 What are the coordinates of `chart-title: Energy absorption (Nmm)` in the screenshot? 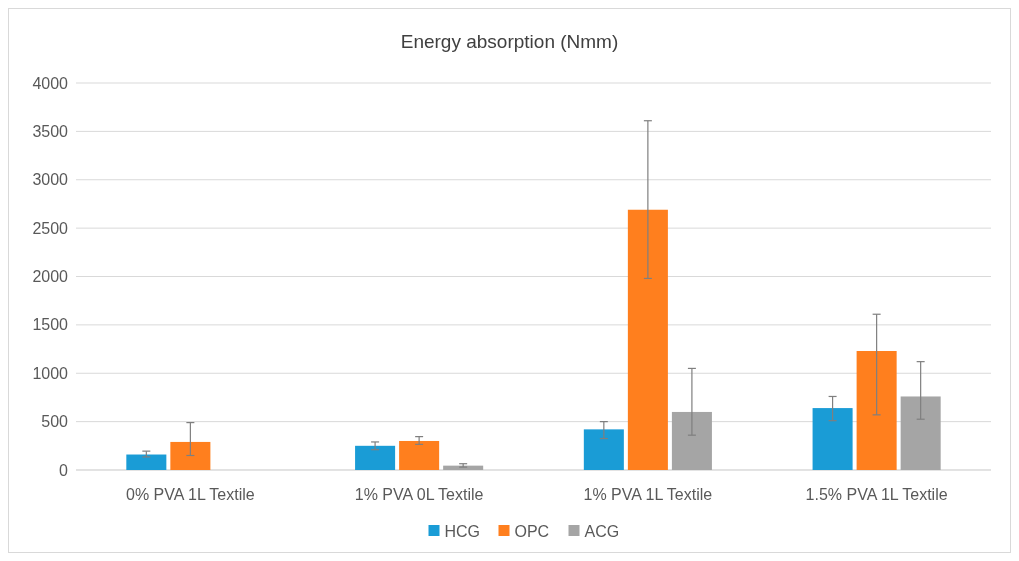 It's located at (509, 41).